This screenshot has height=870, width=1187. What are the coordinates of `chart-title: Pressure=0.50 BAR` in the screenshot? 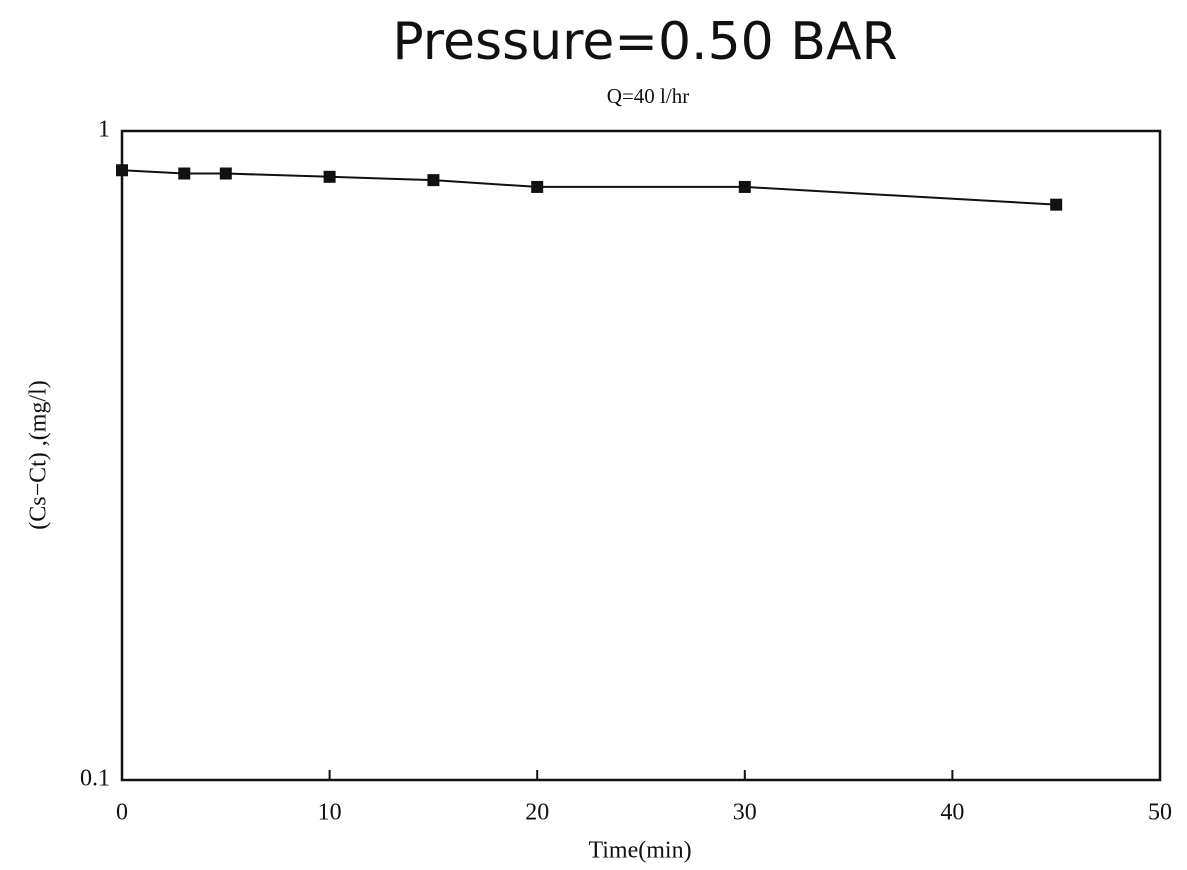 It's located at (644, 42).